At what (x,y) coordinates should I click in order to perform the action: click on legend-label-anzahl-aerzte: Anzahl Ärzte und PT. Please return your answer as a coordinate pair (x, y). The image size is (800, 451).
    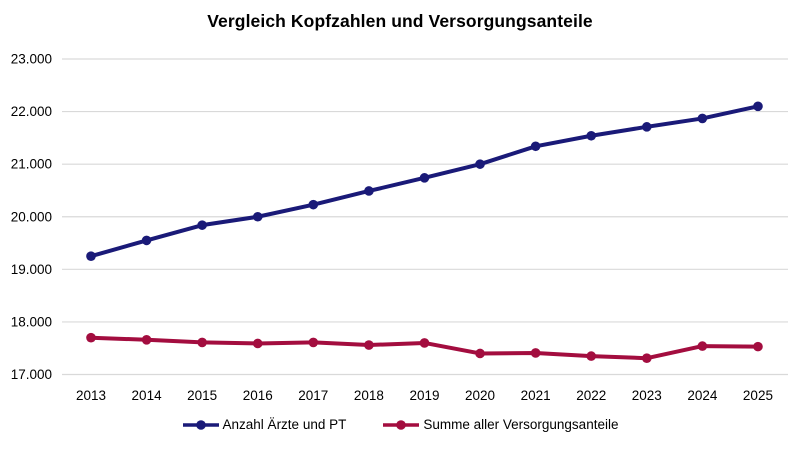
    Looking at the image, I should click on (284, 424).